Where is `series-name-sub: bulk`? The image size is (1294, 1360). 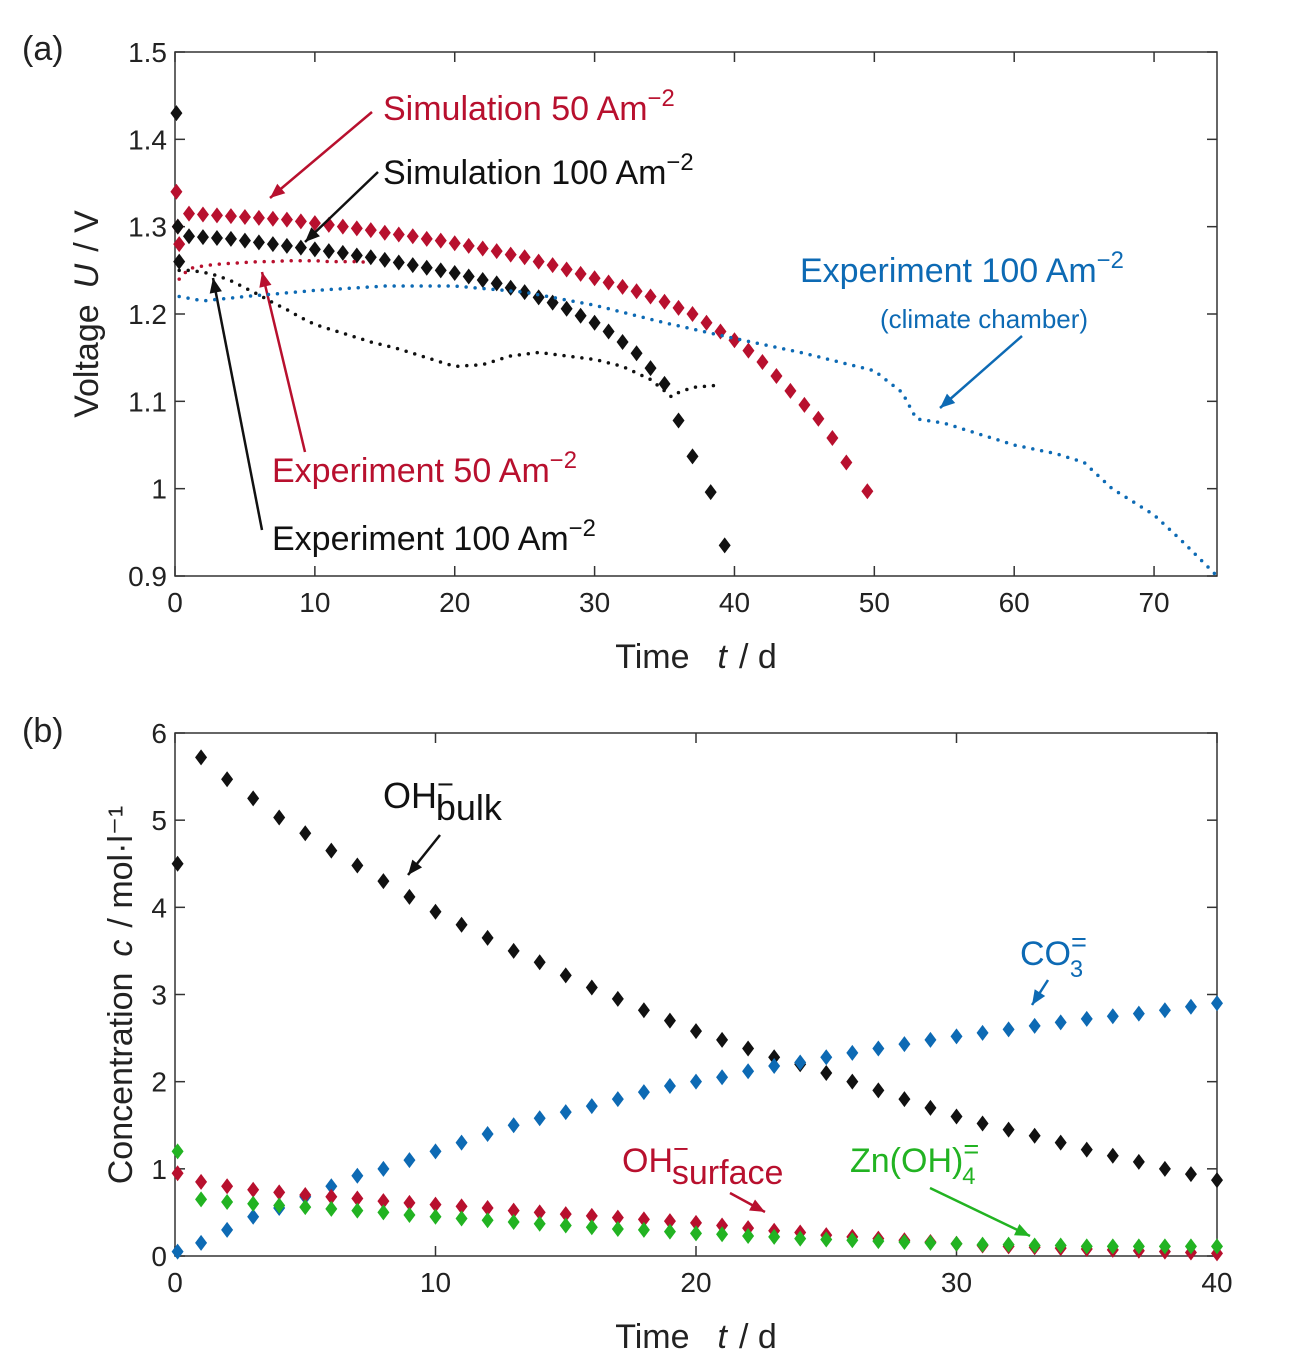
series-name-sub: bulk is located at coordinates (469, 807).